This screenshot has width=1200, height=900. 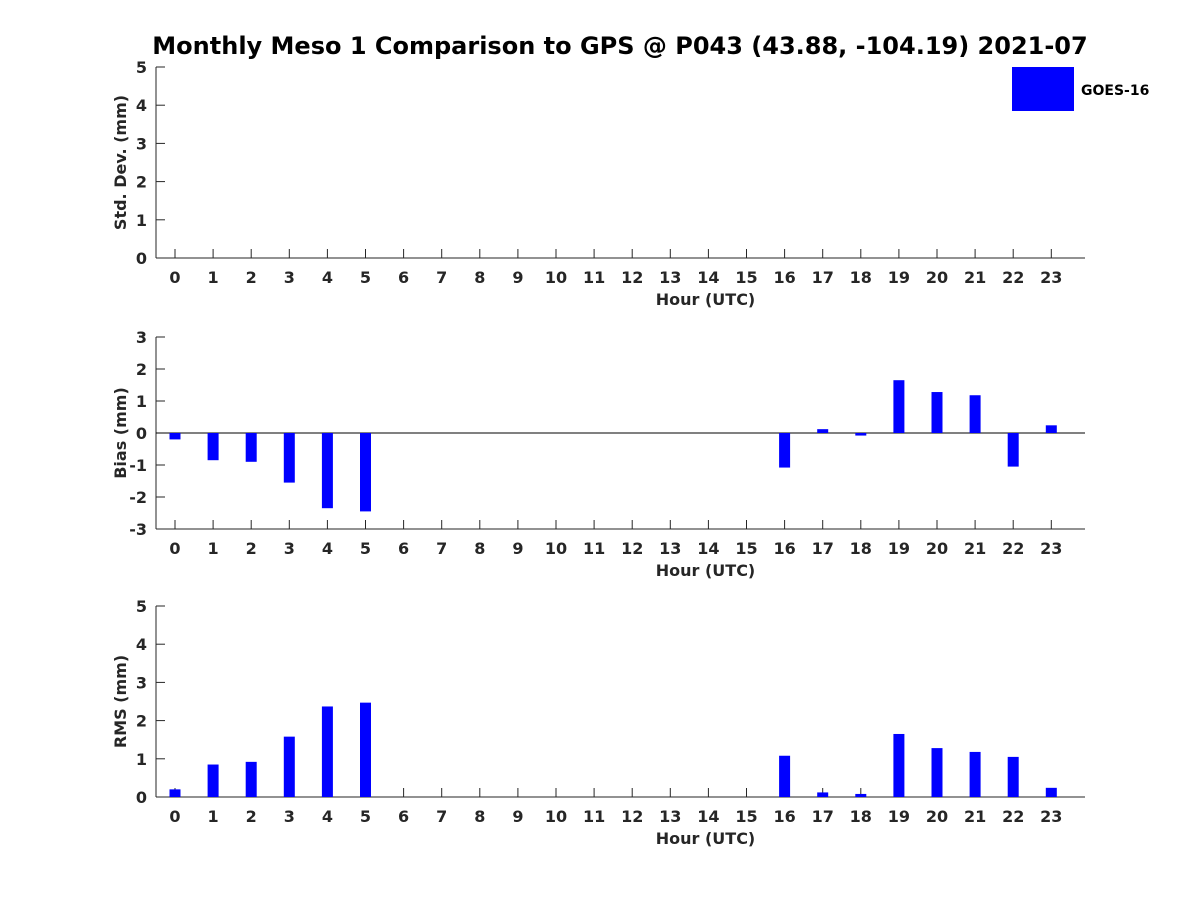 I want to click on y-tick-label: -1, so click(x=138, y=465).